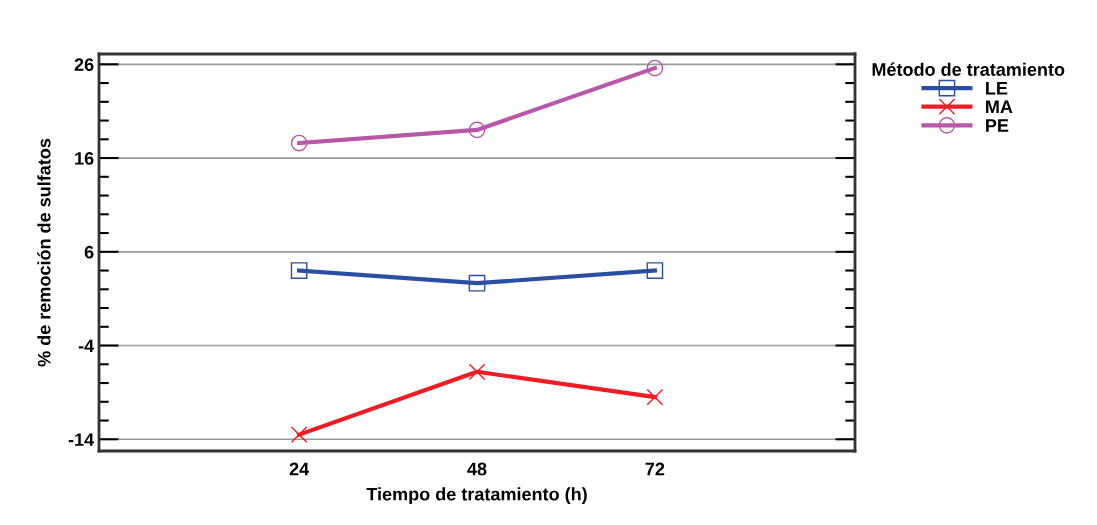 The image size is (1097, 525). Describe the element at coordinates (968, 69) in the screenshot. I see `legend-title: Método de tratamiento` at that location.